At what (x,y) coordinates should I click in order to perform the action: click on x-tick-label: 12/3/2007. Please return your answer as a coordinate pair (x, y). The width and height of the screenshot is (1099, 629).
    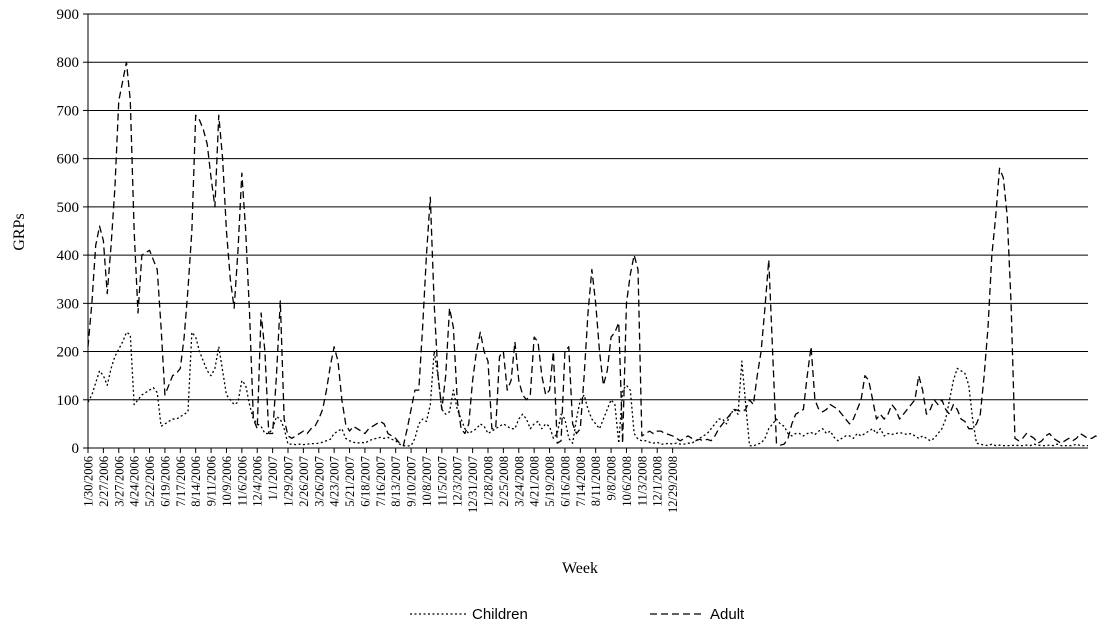
    Looking at the image, I should click on (458, 481).